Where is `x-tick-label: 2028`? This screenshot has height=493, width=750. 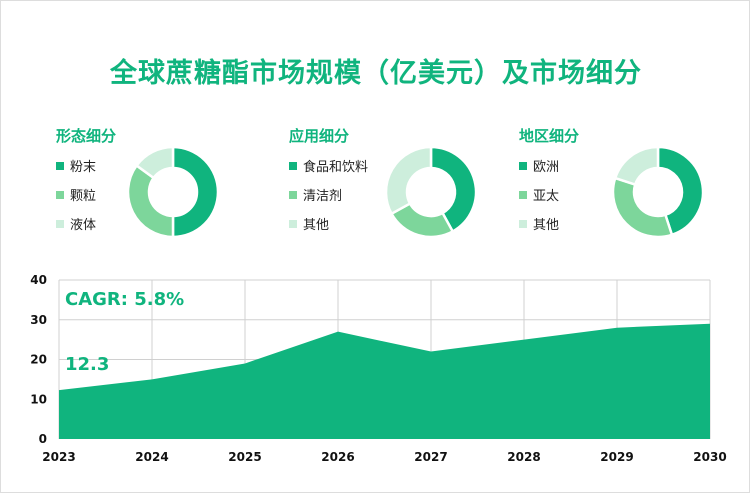
x-tick-label: 2028 is located at coordinates (523, 457).